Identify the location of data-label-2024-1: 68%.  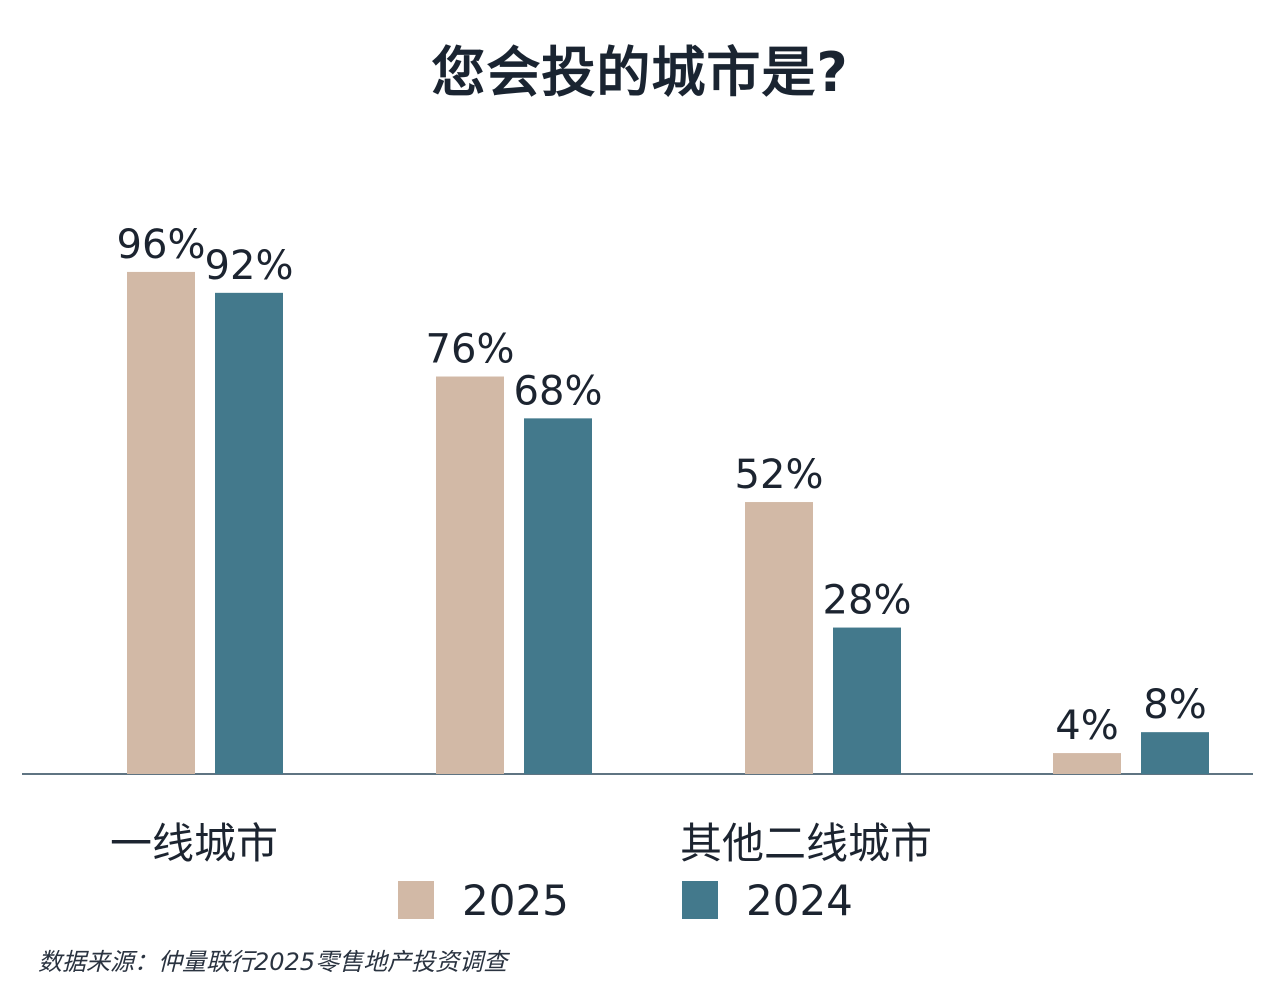
(558, 391).